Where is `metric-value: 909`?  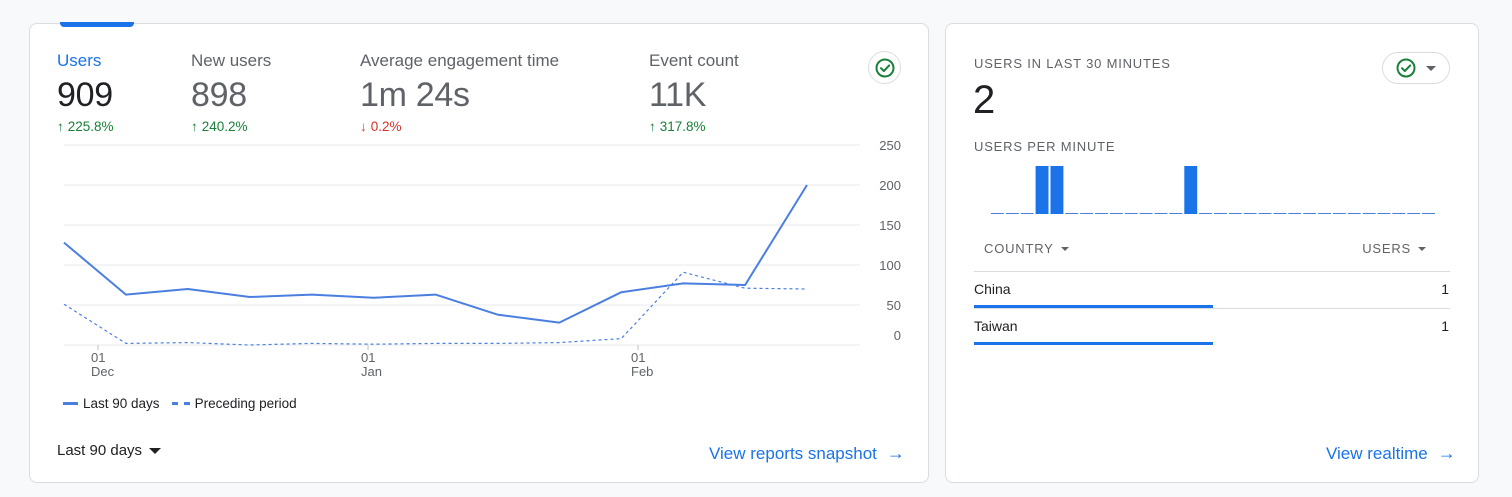
metric-value: 909 is located at coordinates (85, 95).